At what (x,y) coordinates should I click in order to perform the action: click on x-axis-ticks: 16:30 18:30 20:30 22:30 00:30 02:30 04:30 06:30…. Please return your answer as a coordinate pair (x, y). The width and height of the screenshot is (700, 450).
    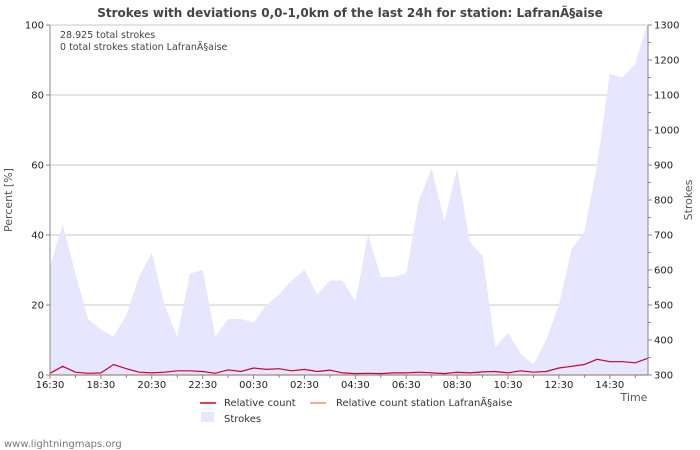
    Looking at the image, I should click on (336, 383).